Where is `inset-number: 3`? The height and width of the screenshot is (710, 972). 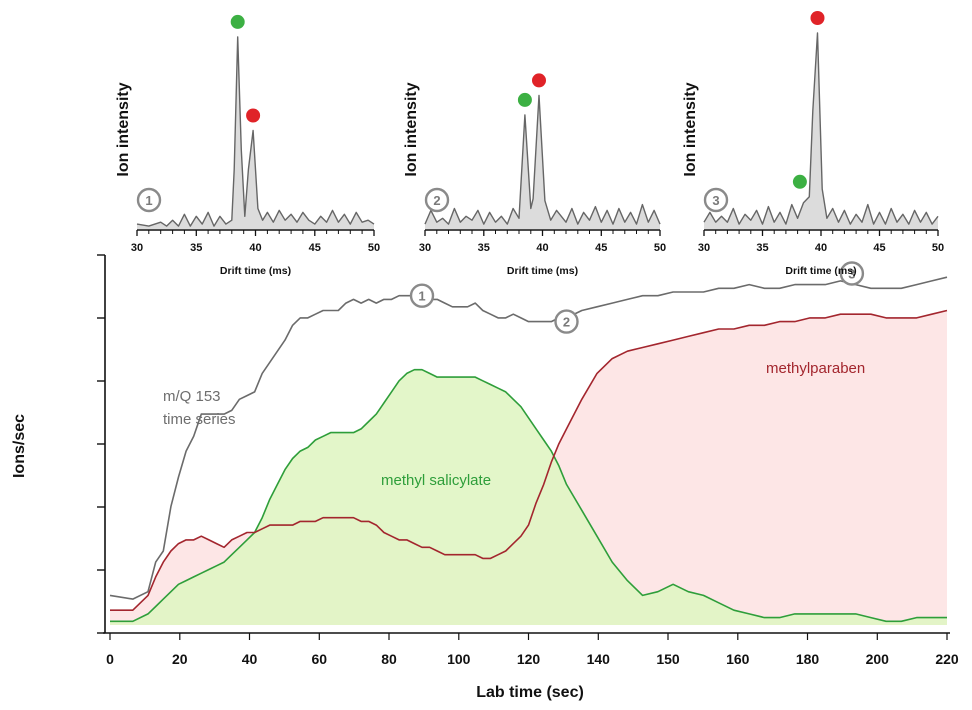
inset-number: 3 is located at coordinates (715, 200).